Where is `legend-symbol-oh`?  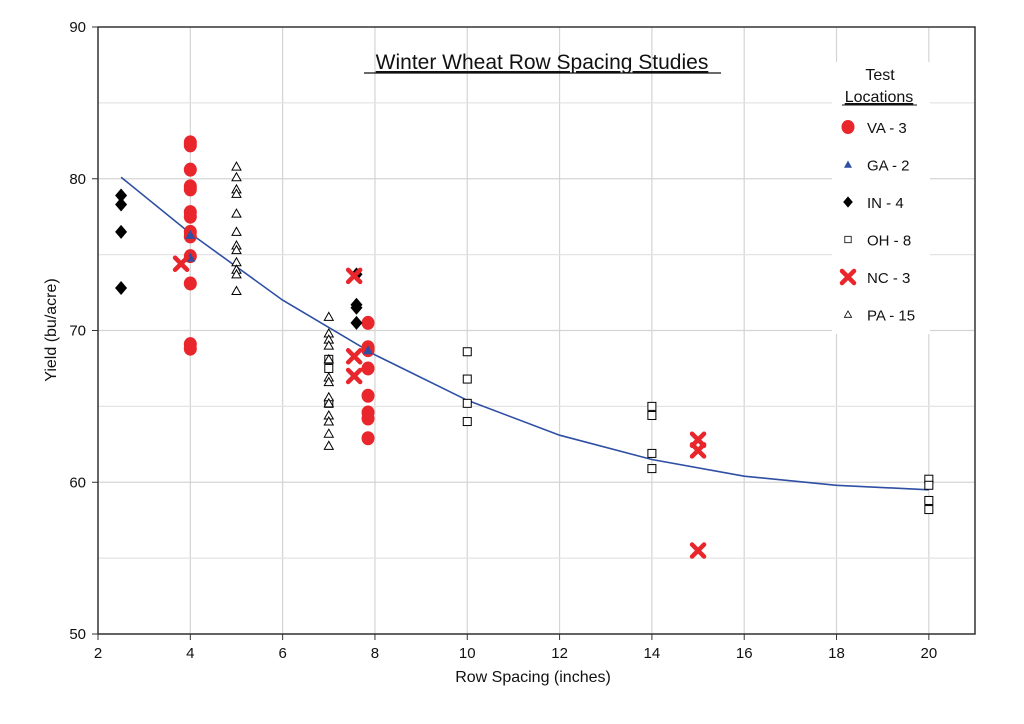 legend-symbol-oh is located at coordinates (848, 239).